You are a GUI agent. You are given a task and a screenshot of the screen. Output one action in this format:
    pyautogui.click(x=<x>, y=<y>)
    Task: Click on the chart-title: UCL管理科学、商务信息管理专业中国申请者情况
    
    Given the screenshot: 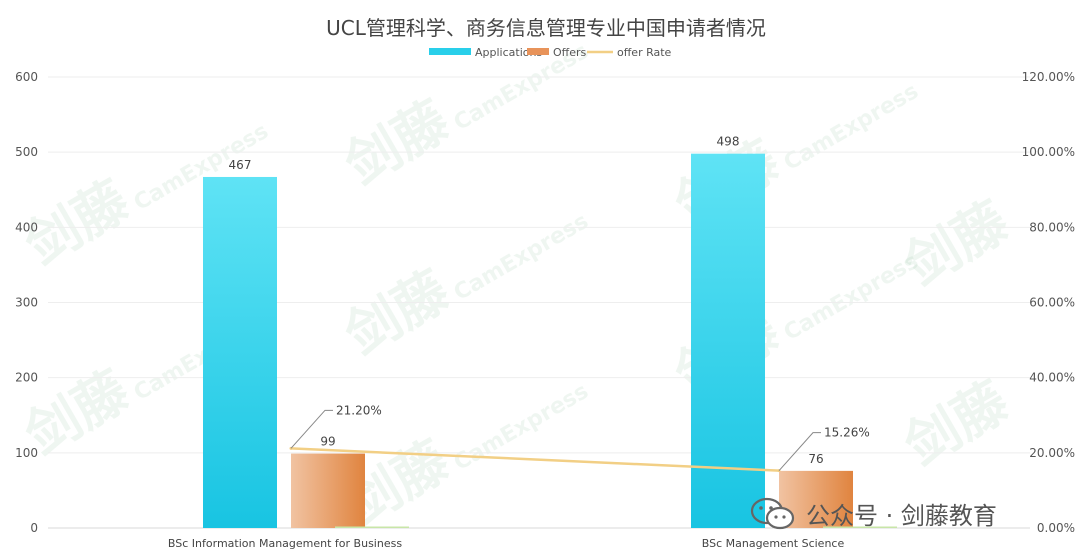 What is the action you would take?
    pyautogui.click(x=546, y=28)
    